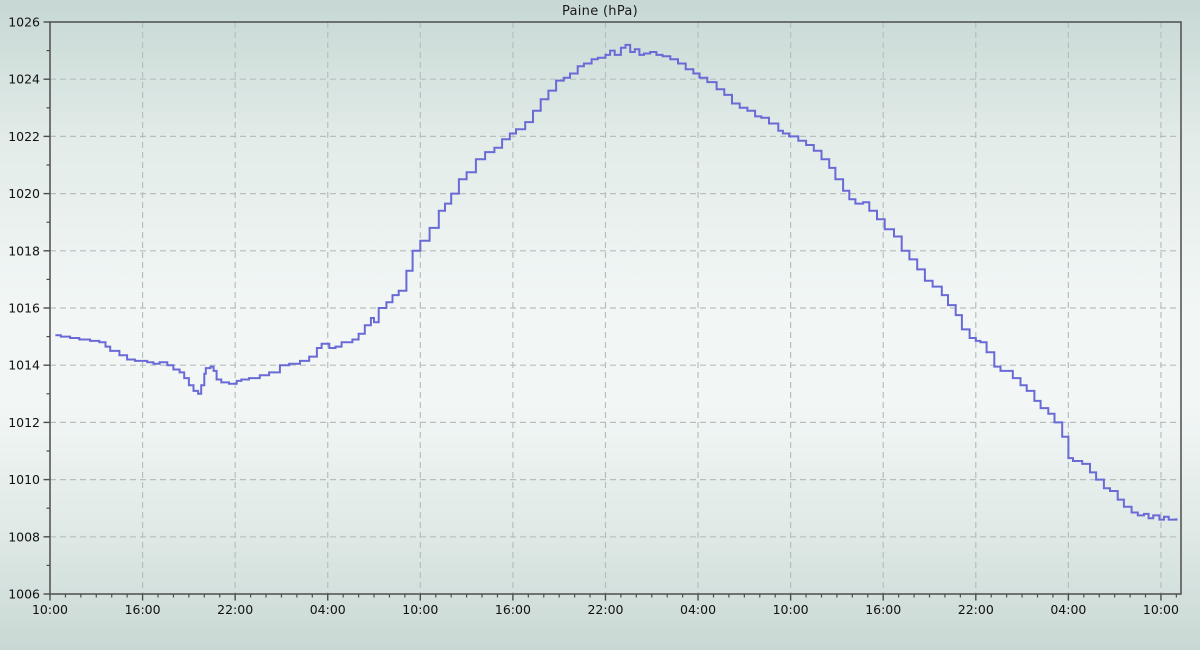 The height and width of the screenshot is (650, 1200). I want to click on y-axis-tick-label: 1024, so click(24, 79).